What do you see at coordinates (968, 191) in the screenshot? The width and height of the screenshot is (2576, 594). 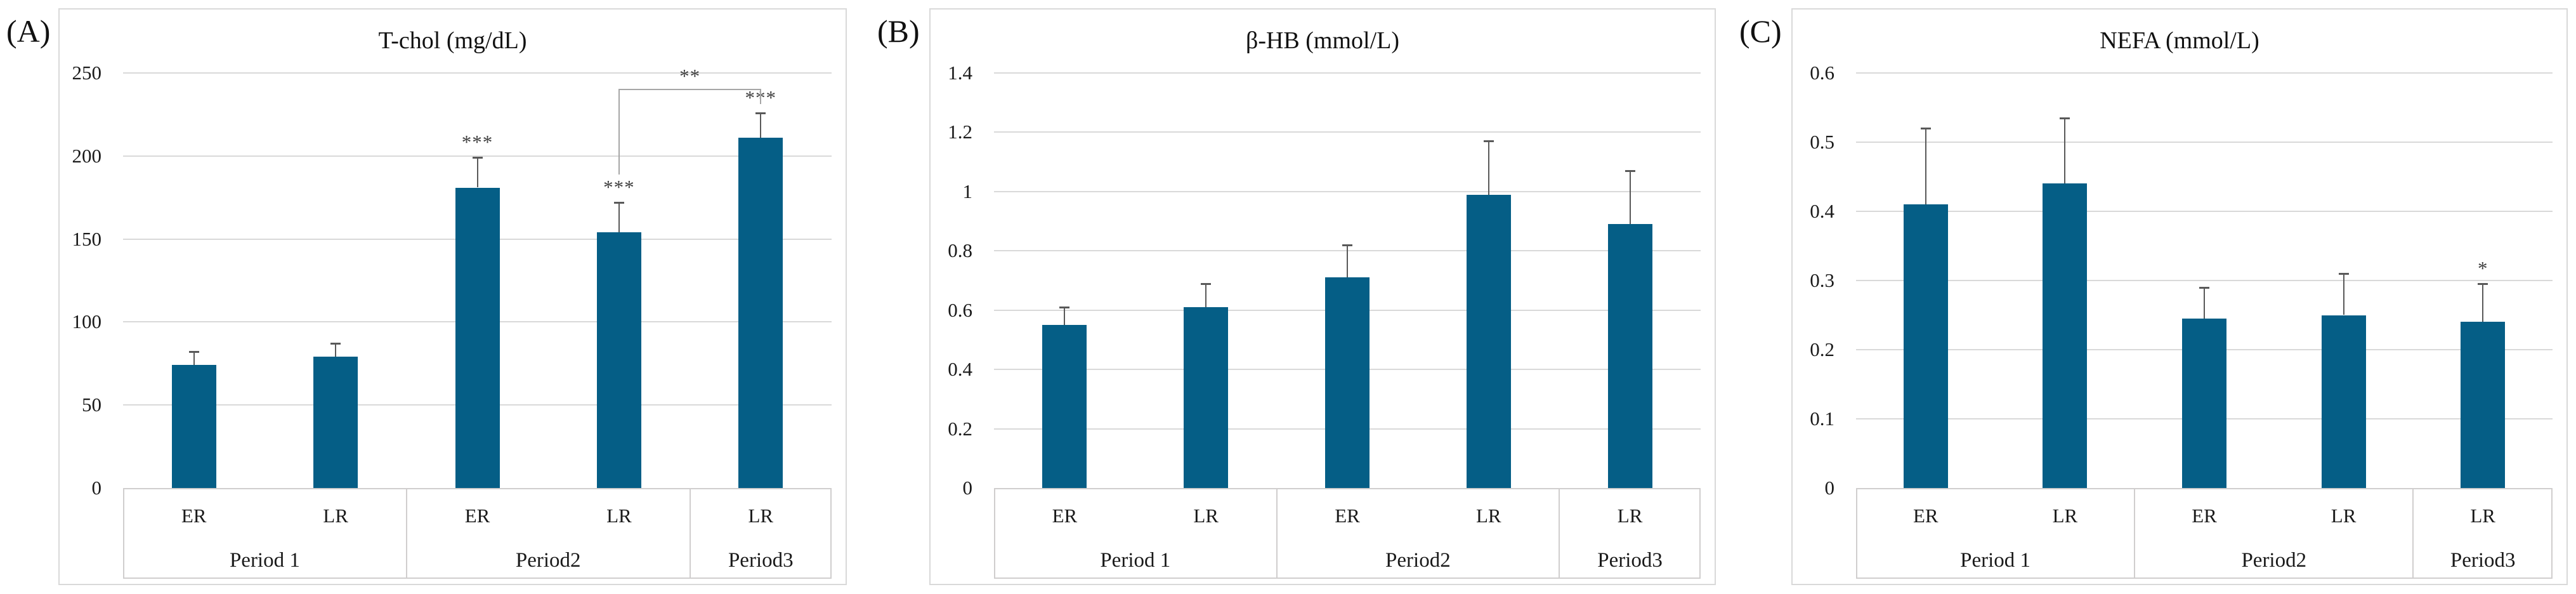 I see `y-axis-tick-label: 1` at bounding box center [968, 191].